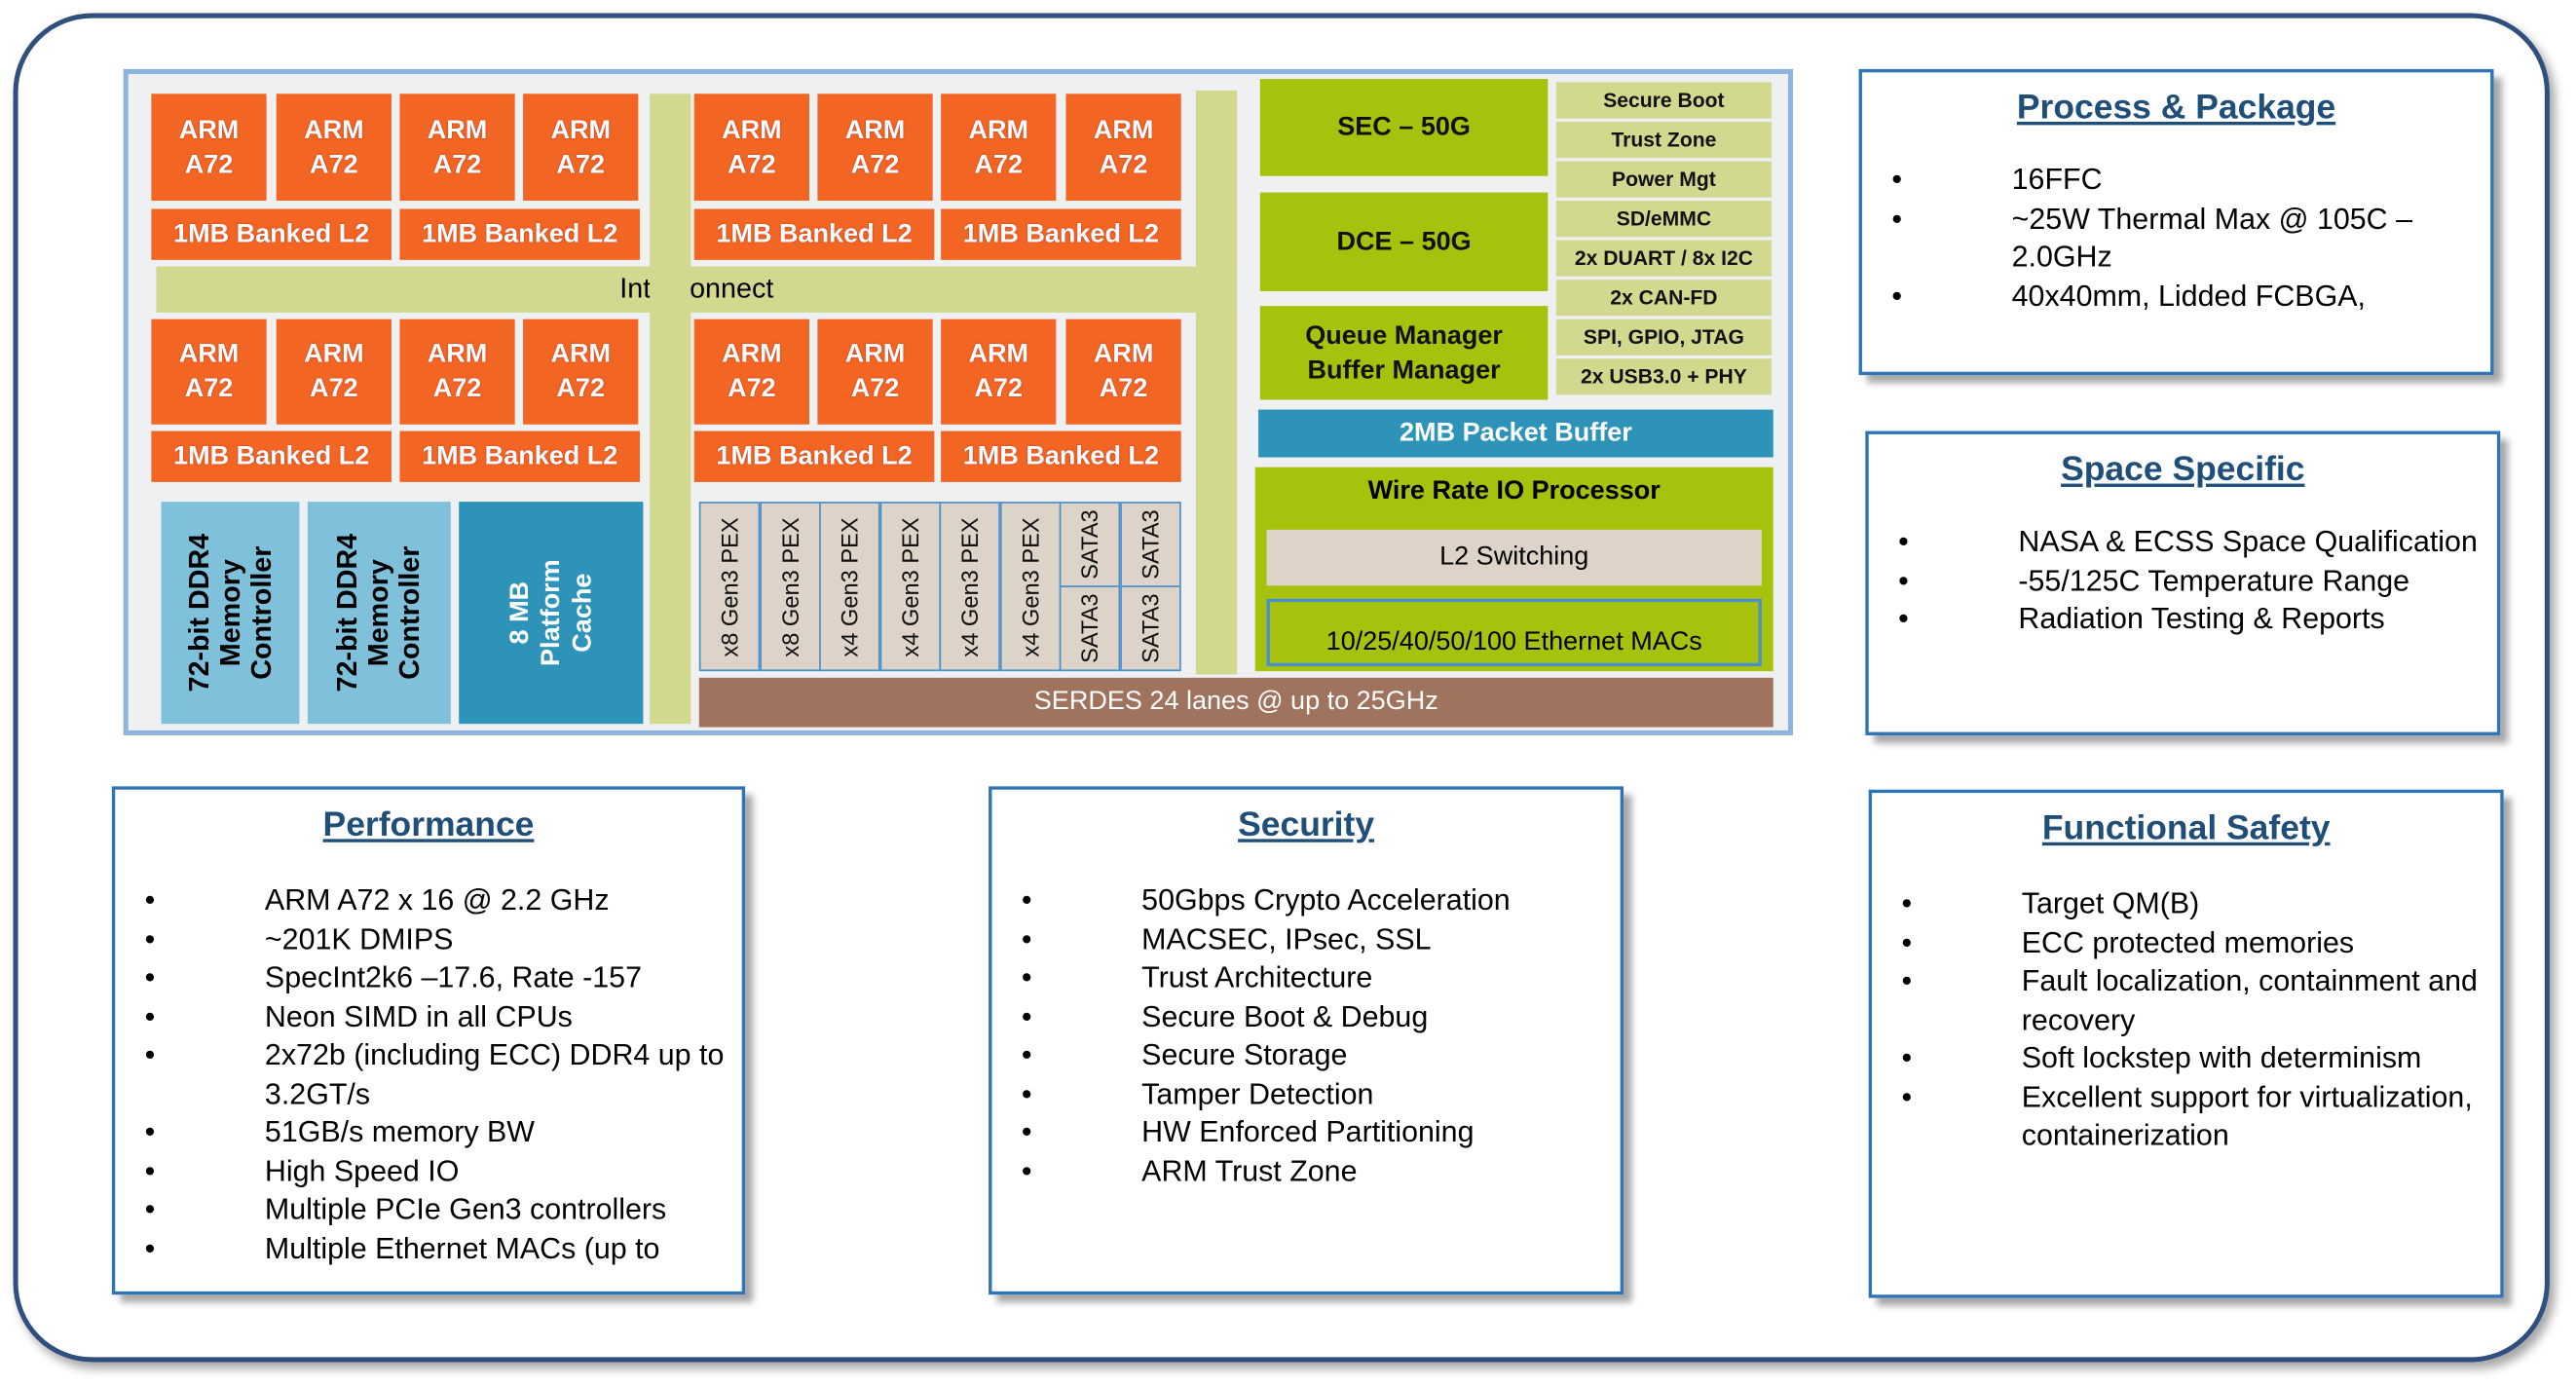 This screenshot has height=1385, width=2576. What do you see at coordinates (418, 1015) in the screenshot?
I see `list-item-text: Neon SIMD in all CPUs` at bounding box center [418, 1015].